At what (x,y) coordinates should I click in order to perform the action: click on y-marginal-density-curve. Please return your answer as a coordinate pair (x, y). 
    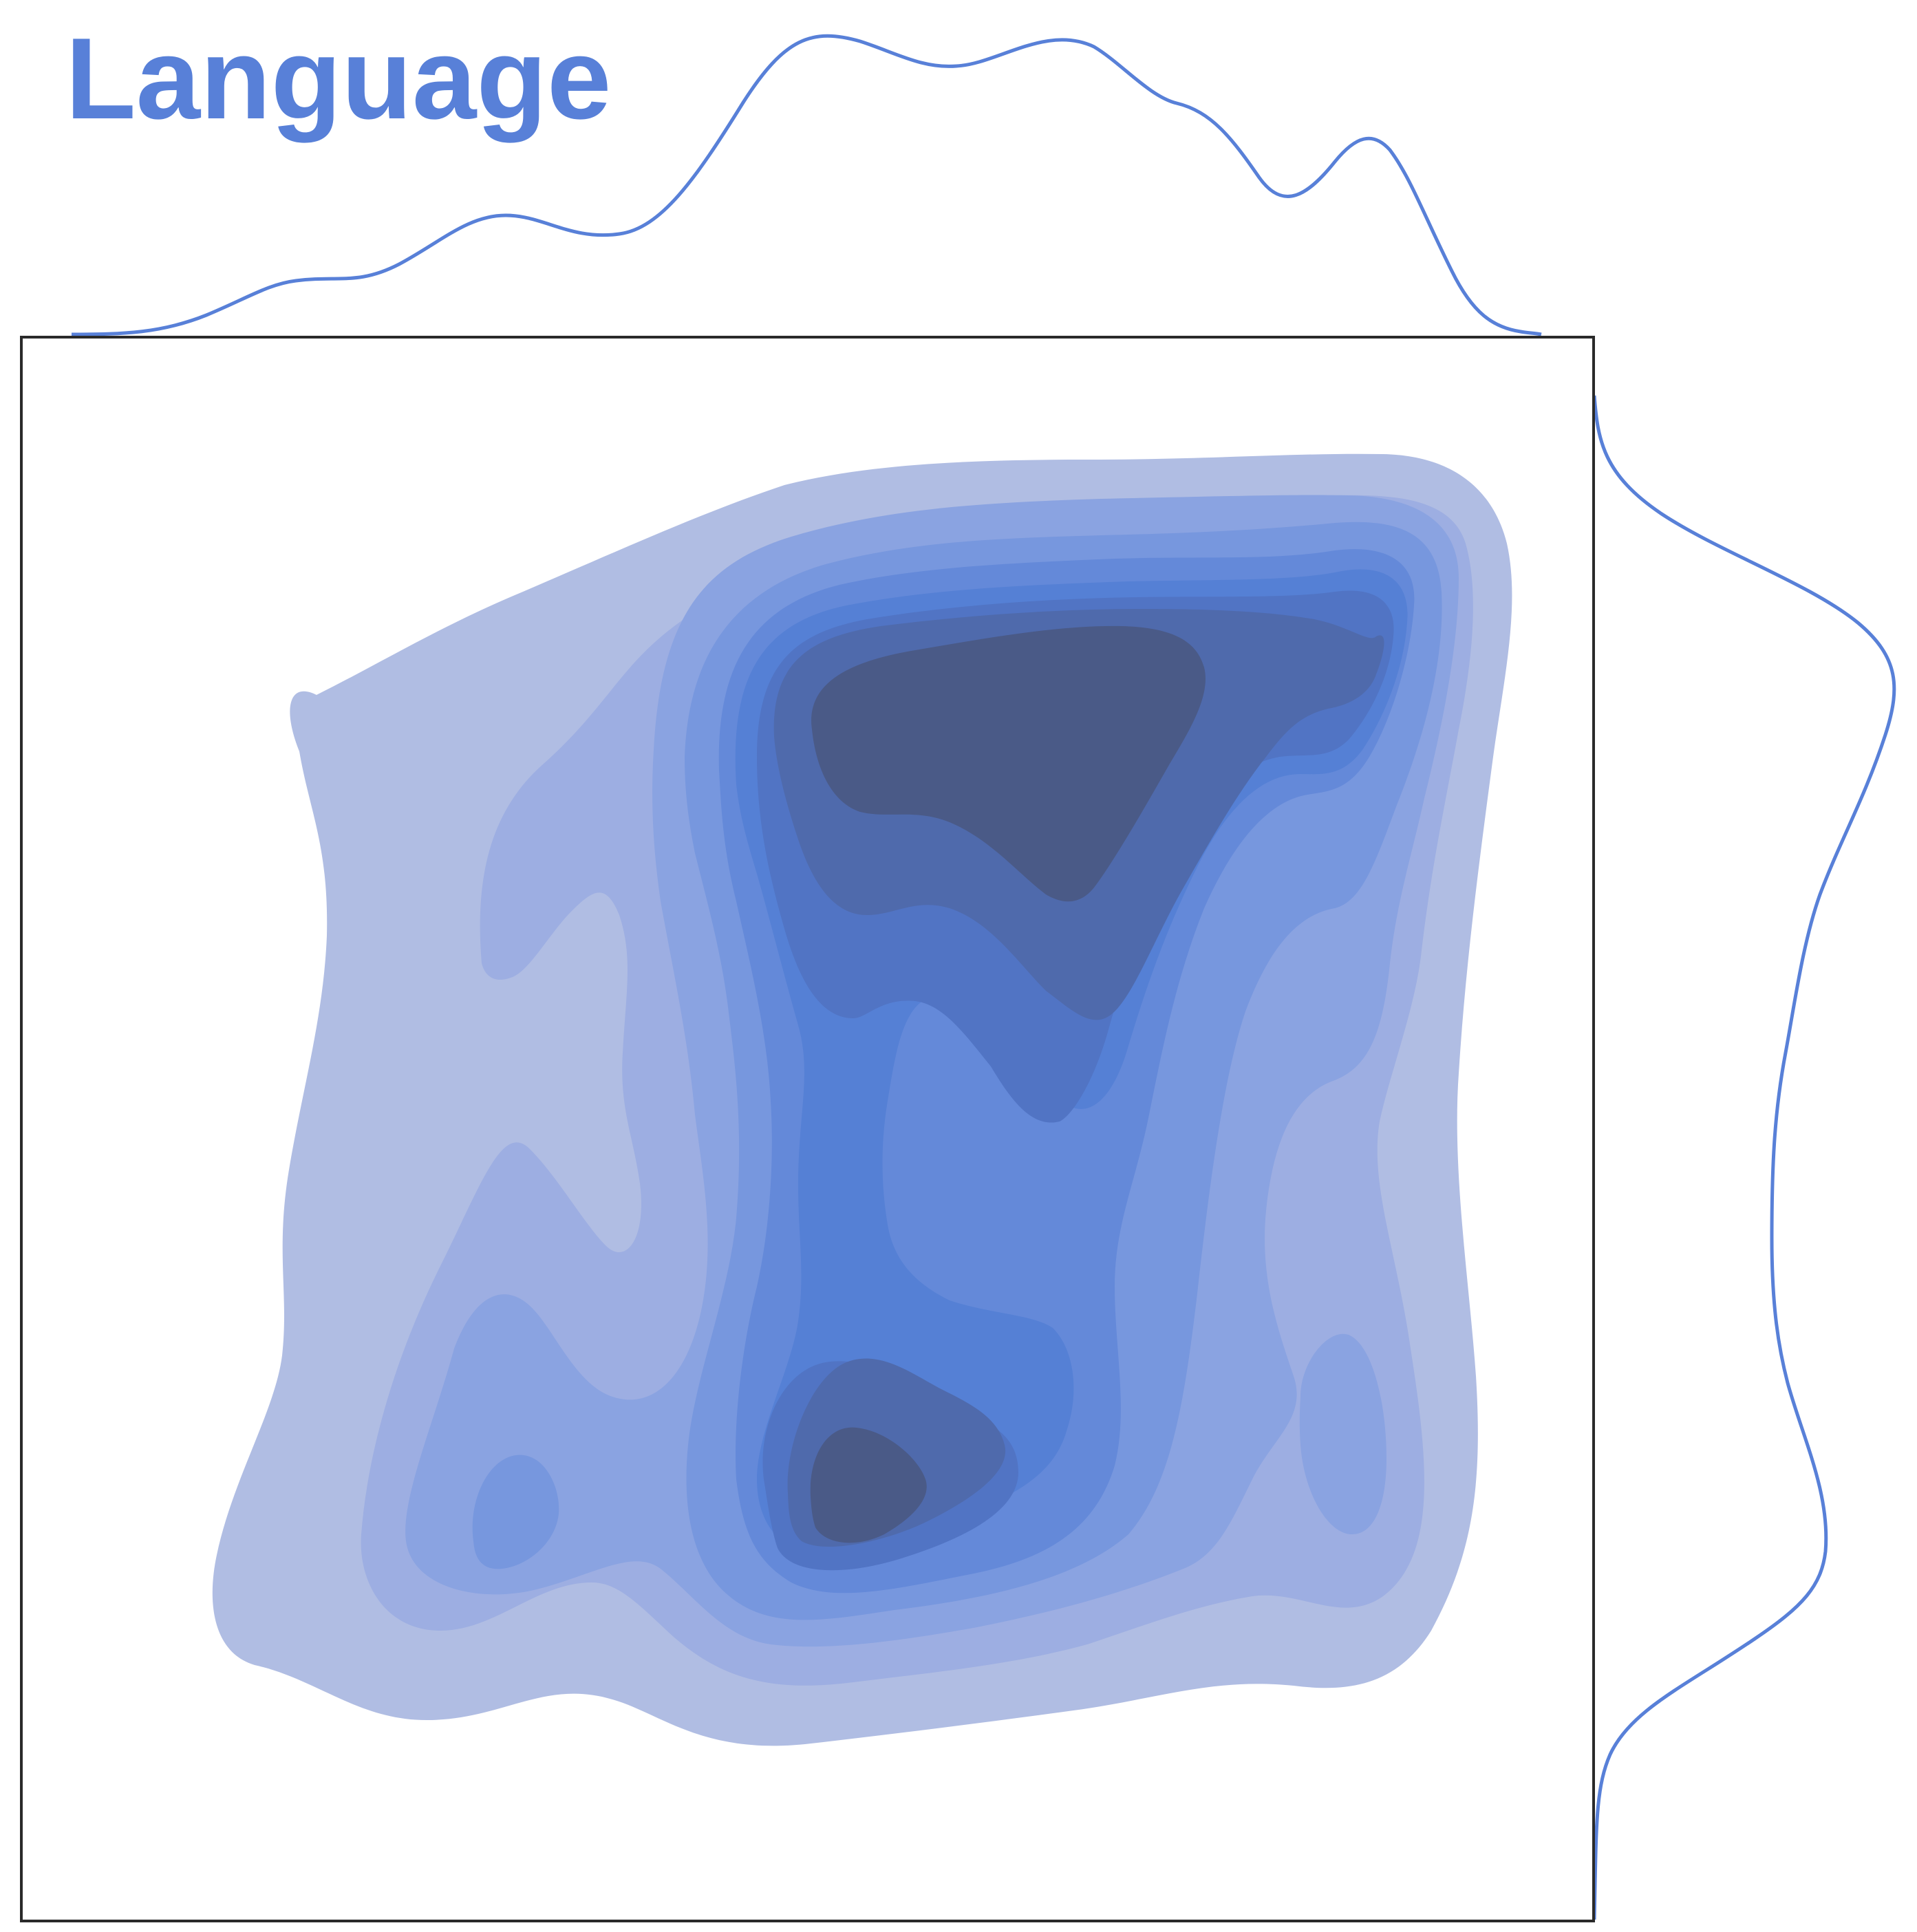
    Looking at the image, I should click on (1744, 1157).